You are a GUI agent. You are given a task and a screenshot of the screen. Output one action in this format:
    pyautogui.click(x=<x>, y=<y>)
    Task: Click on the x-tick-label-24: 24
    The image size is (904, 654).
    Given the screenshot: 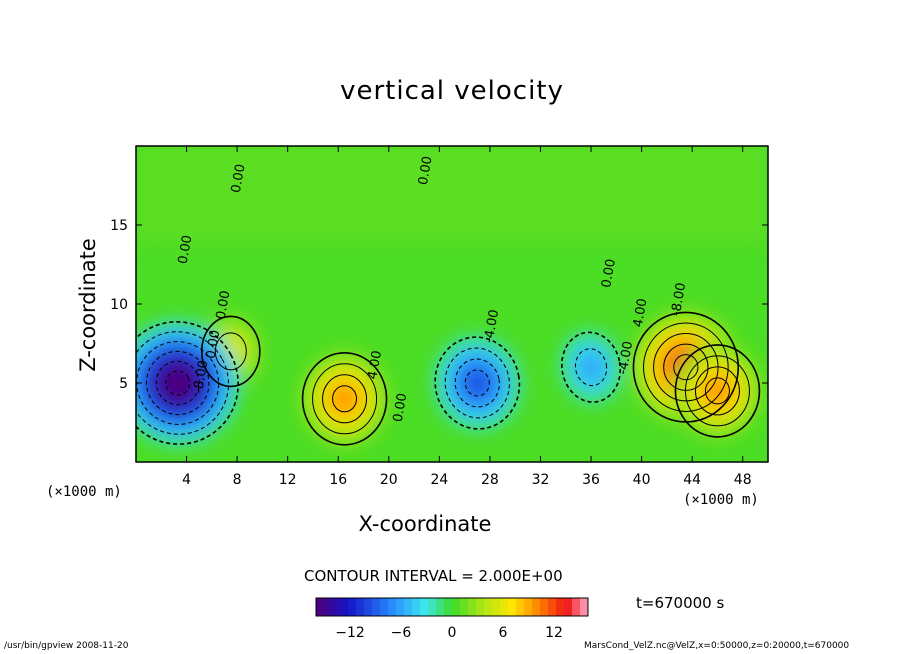 What is the action you would take?
    pyautogui.click(x=439, y=480)
    